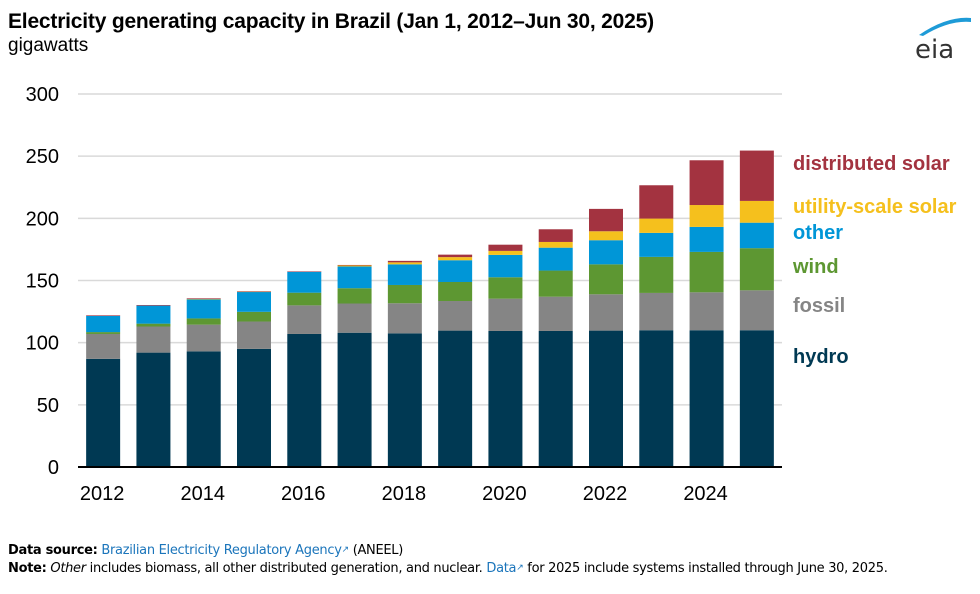  I want to click on bar-fossil-2025, so click(756, 310).